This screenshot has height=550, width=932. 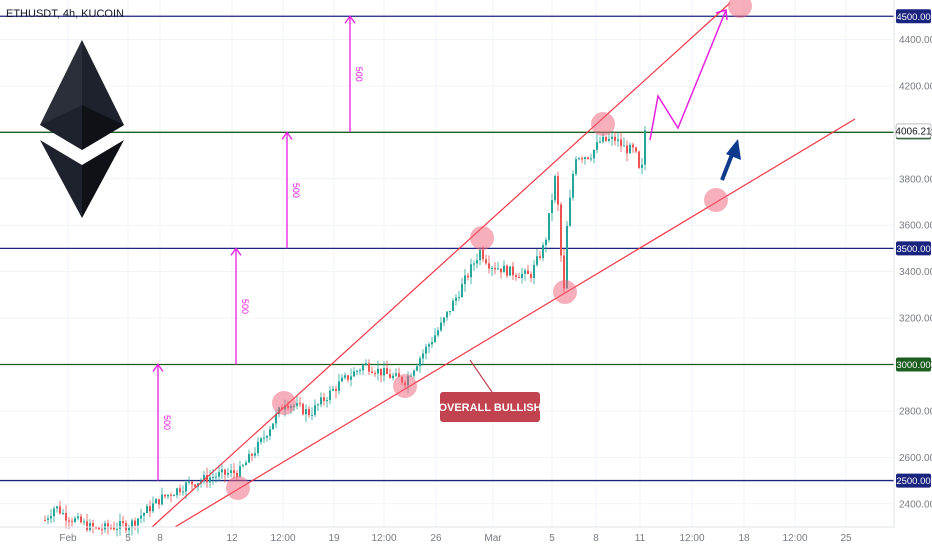 What do you see at coordinates (915, 226) in the screenshot?
I see `y-tick-label-6: 3600.00` at bounding box center [915, 226].